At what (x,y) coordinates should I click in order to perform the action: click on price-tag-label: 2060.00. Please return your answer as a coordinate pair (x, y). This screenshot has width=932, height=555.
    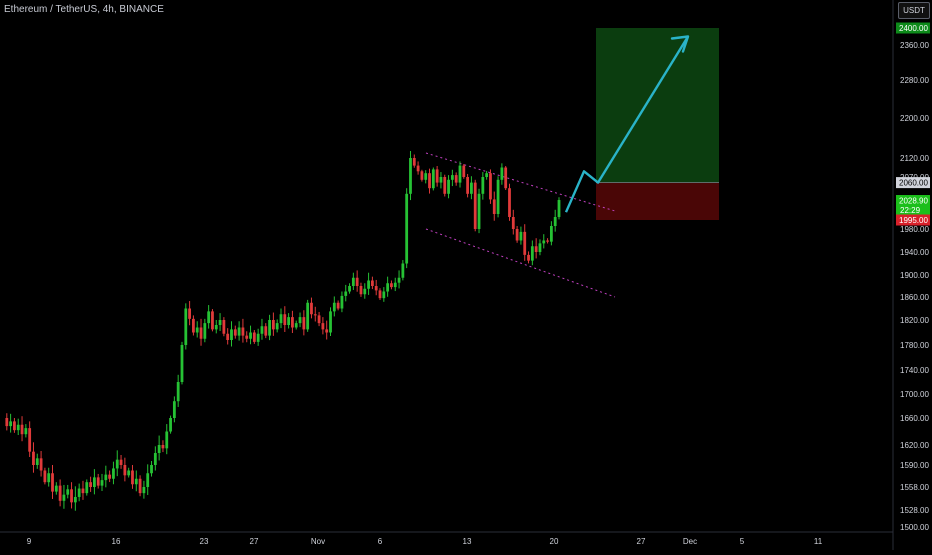
    Looking at the image, I should click on (913, 183).